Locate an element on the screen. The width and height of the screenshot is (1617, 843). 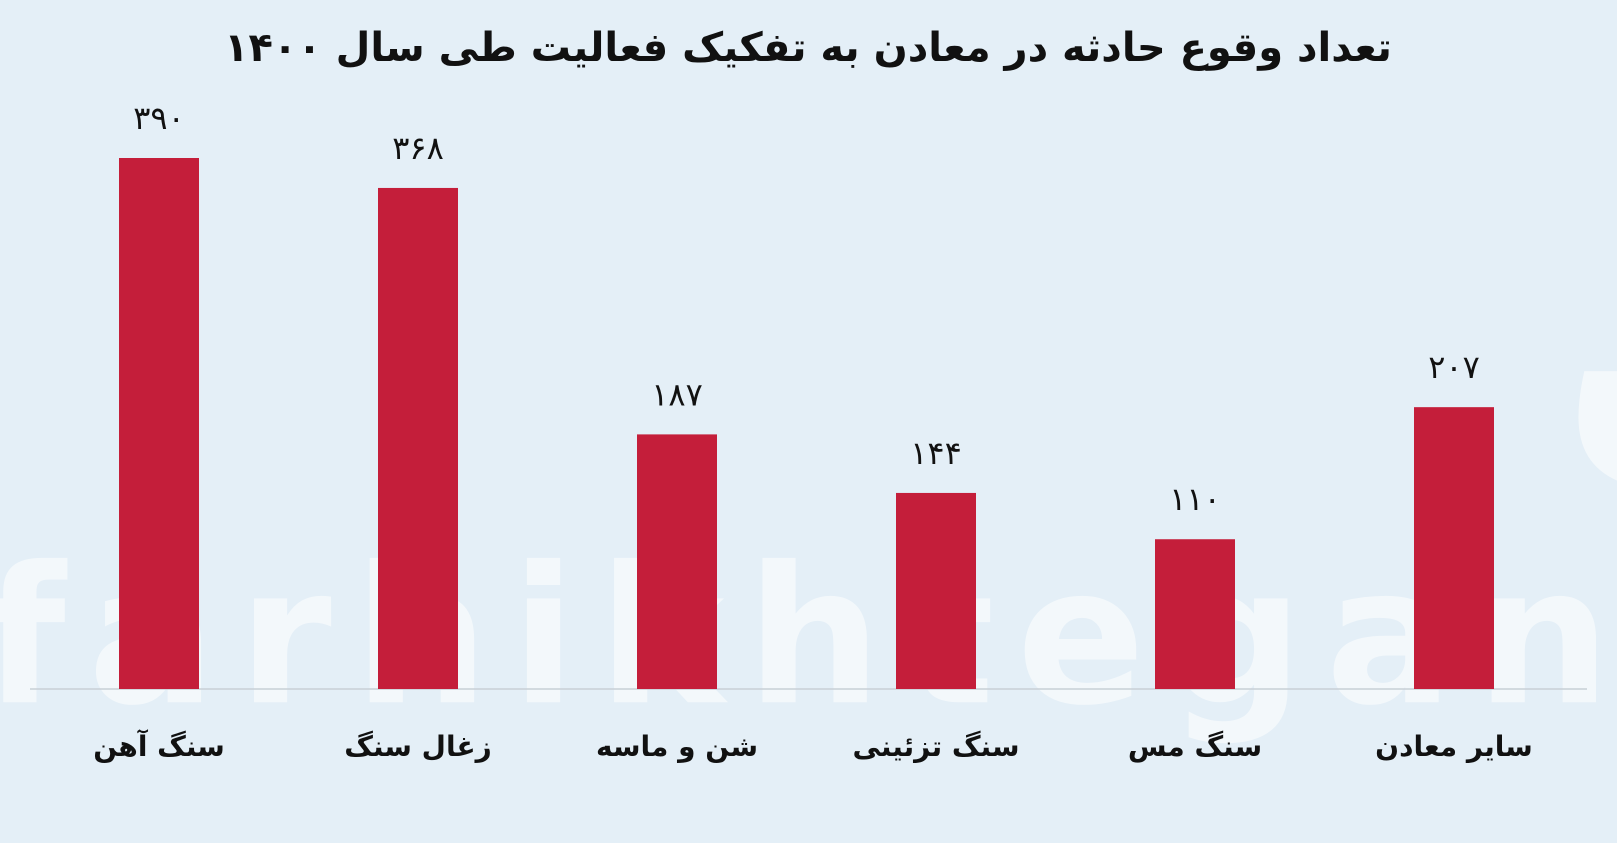
value-label: ۲۰۷ is located at coordinates (1454, 367).